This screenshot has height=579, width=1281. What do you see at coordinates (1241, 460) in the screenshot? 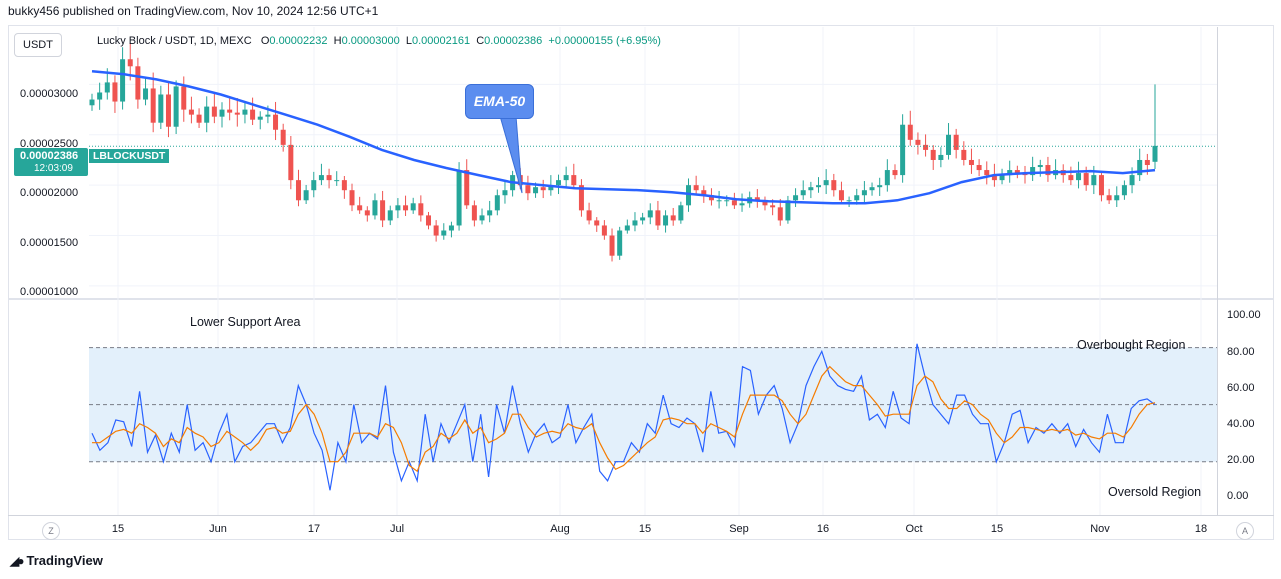
I see `osc-tick-label: 20.00` at bounding box center [1241, 460].